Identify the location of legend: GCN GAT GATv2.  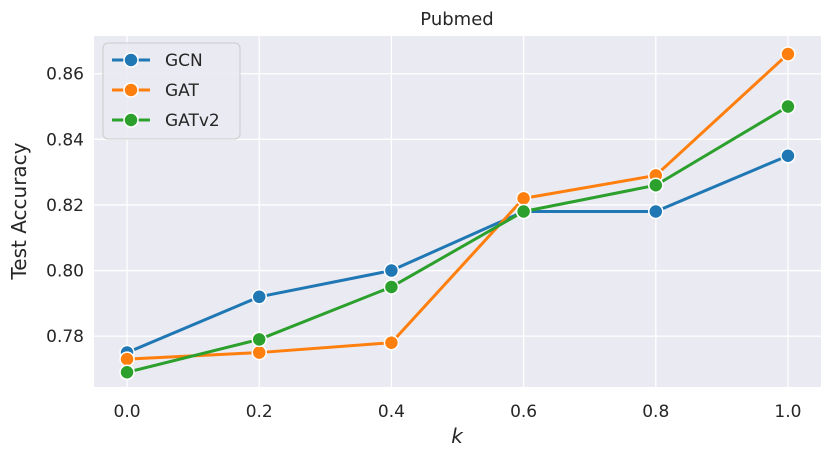
(171, 91).